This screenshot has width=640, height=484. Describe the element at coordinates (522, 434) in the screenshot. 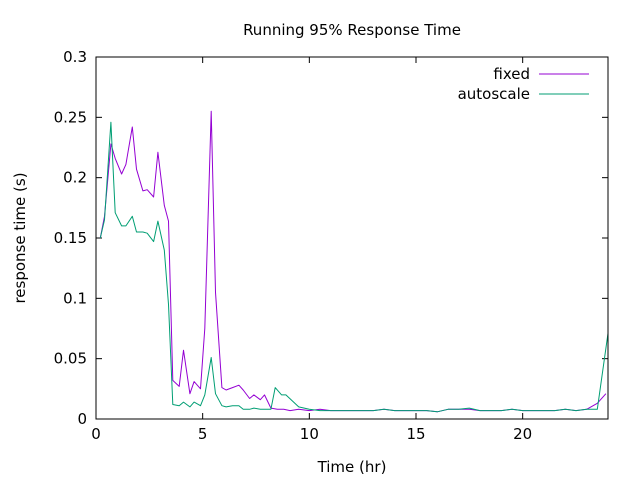

I see `x-tick-label: 20` at that location.